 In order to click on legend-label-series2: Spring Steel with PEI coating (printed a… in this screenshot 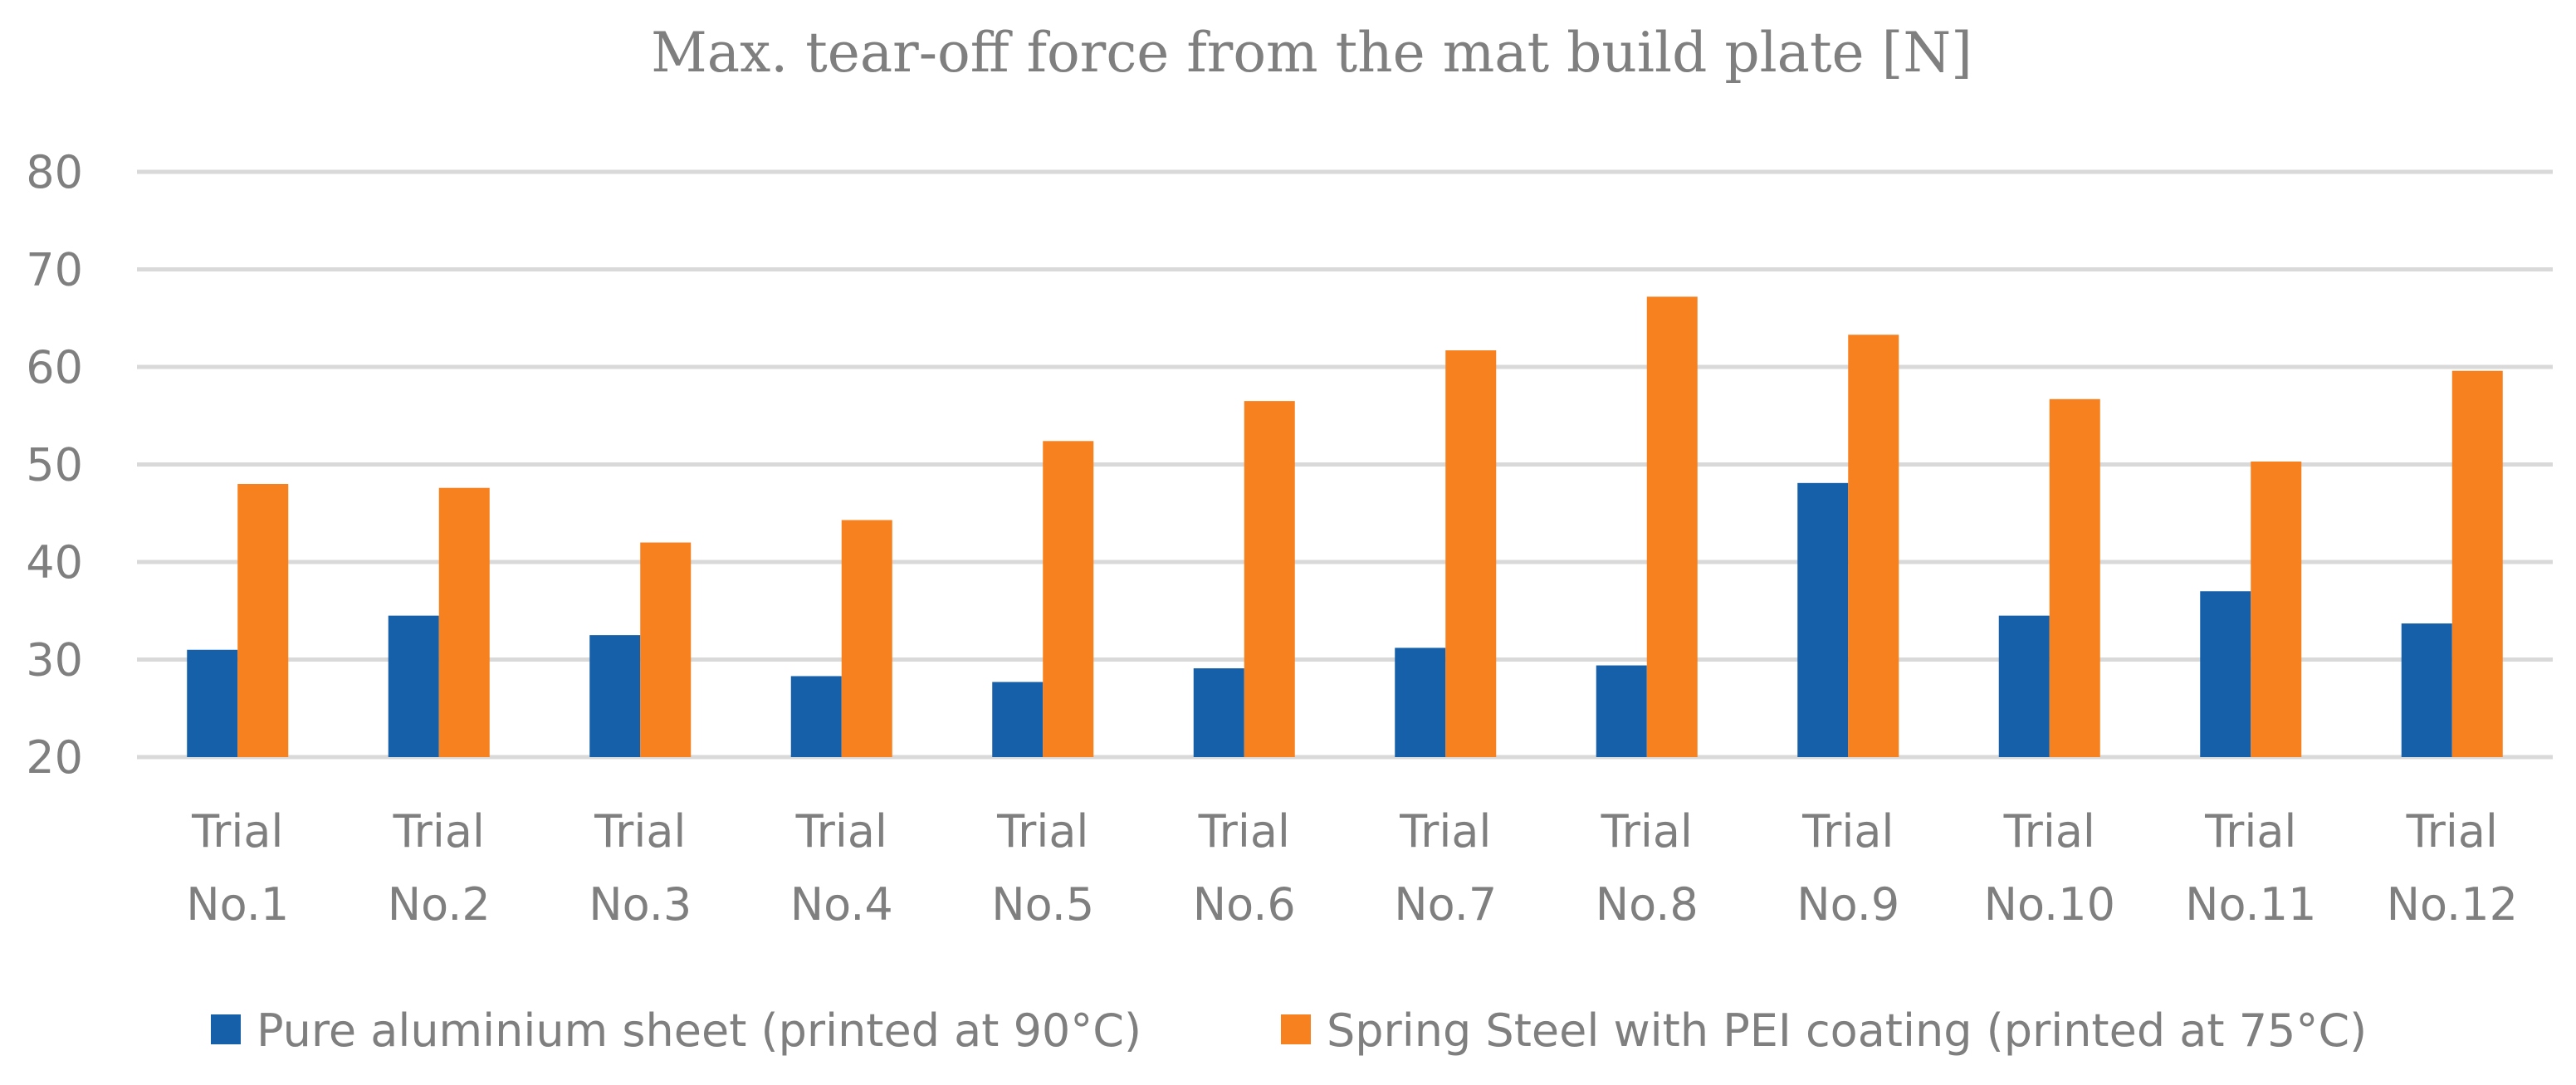, I will do `click(1847, 1031)`.